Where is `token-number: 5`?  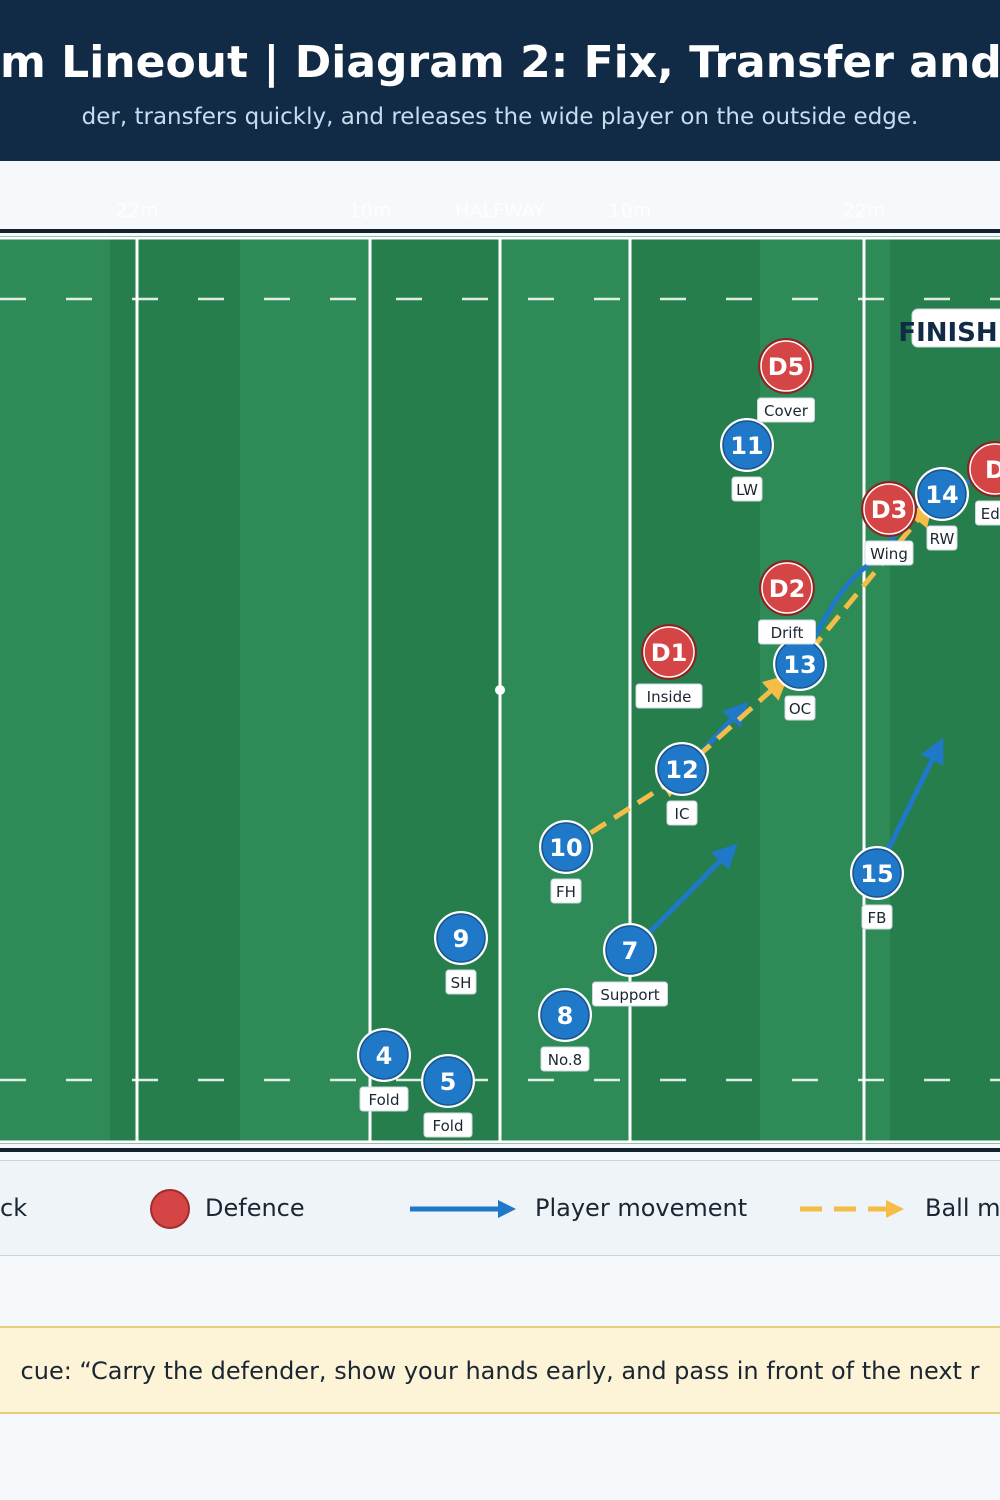
token-number: 5 is located at coordinates (448, 1082).